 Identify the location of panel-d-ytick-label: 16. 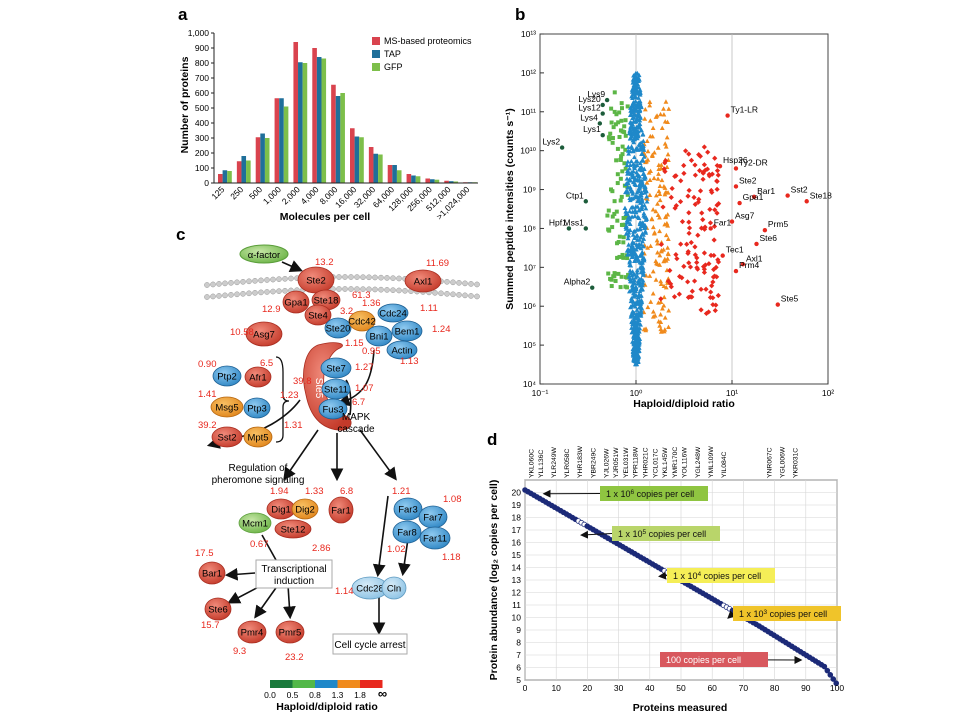
(517, 543).